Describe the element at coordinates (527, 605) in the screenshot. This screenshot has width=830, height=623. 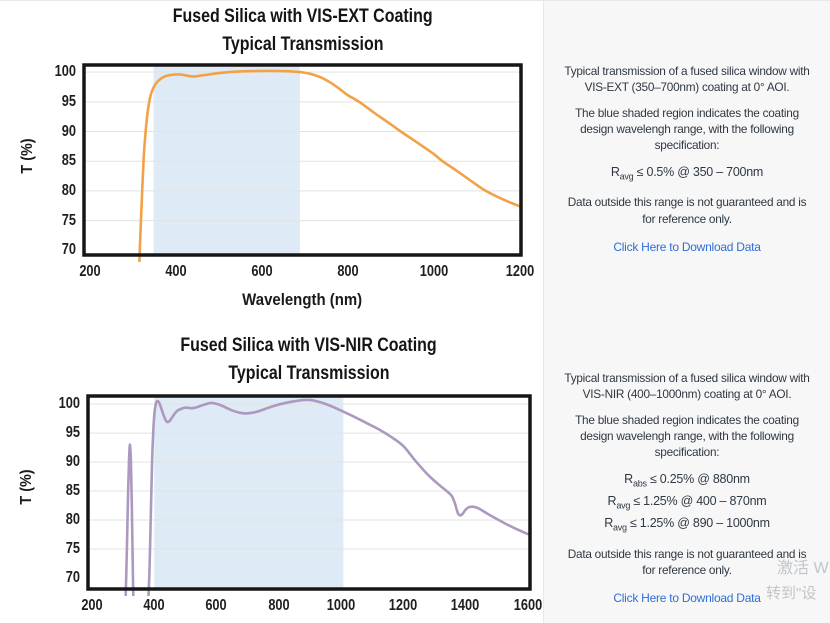
I see `x-tick-label: 1600` at that location.